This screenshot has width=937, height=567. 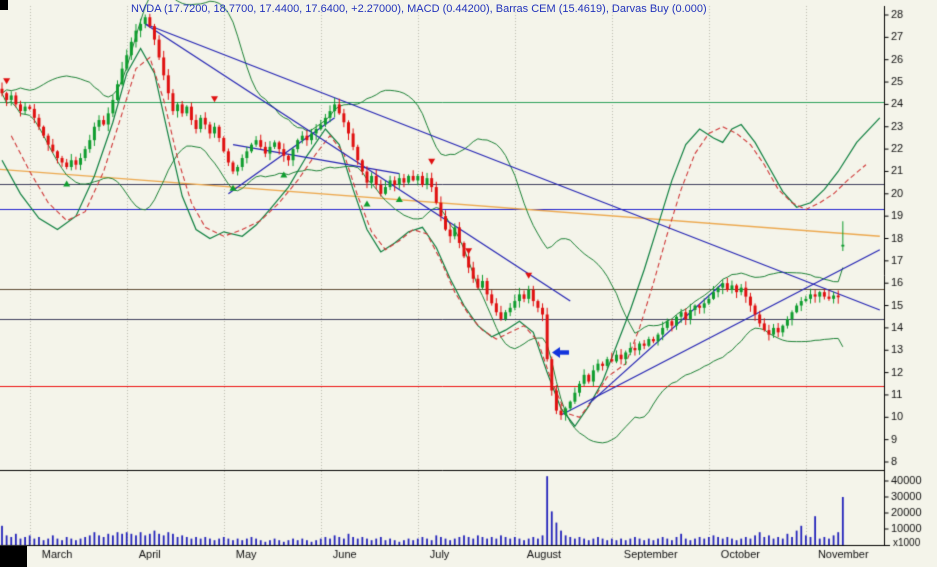 I want to click on bottom-left-corner-block, so click(x=13, y=556).